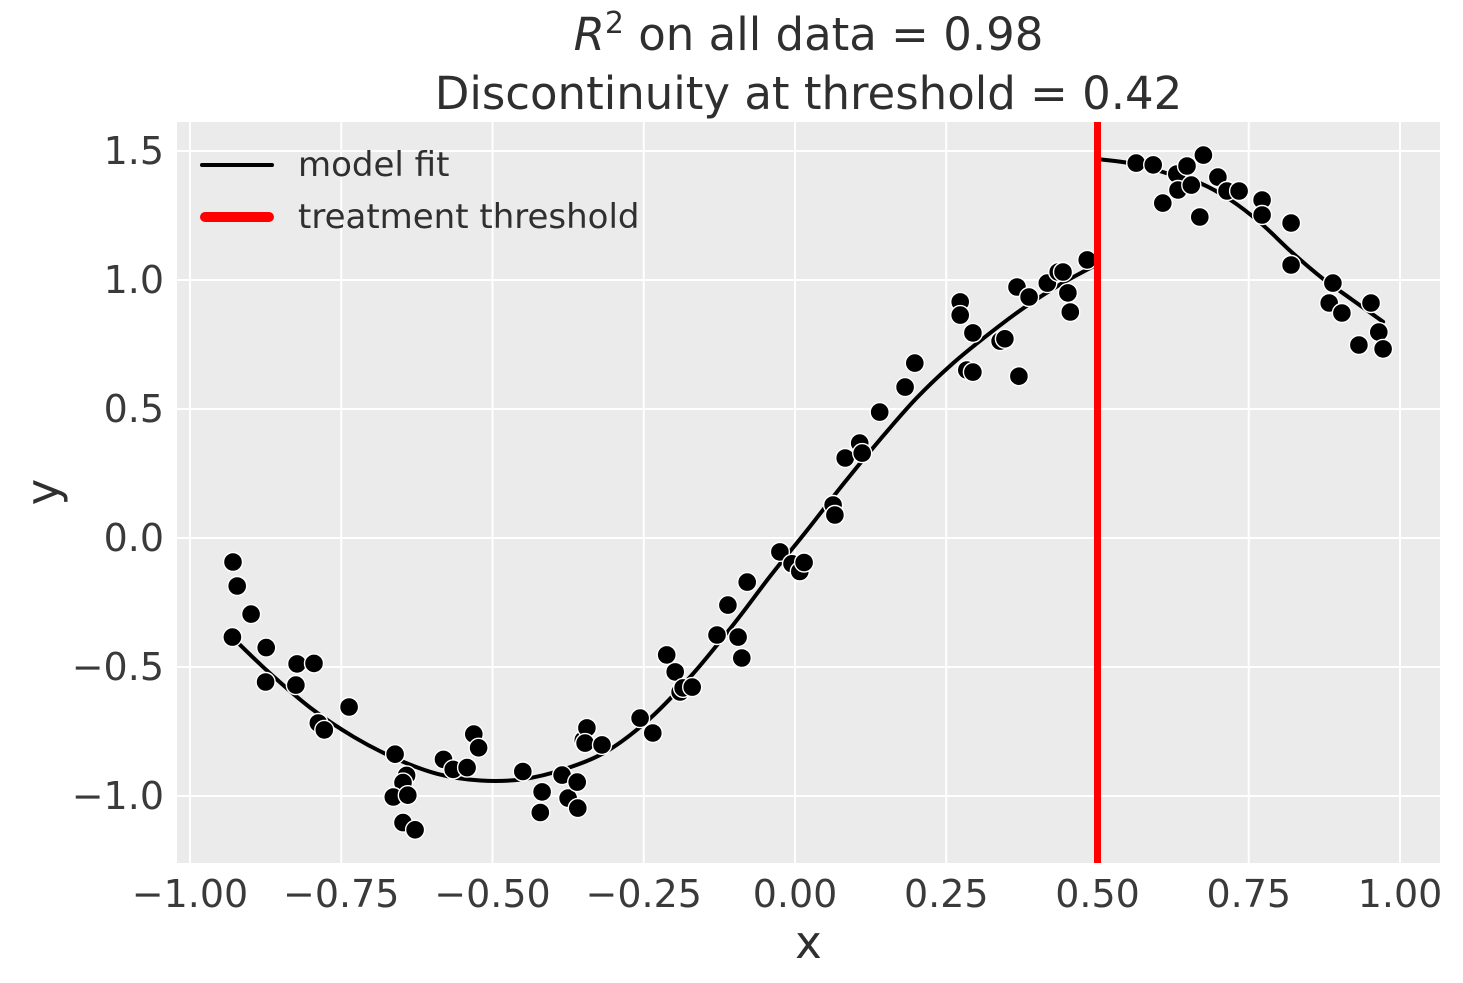 This screenshot has height=983, width=1463. I want to click on r-squared-symbol: R, so click(589, 34).